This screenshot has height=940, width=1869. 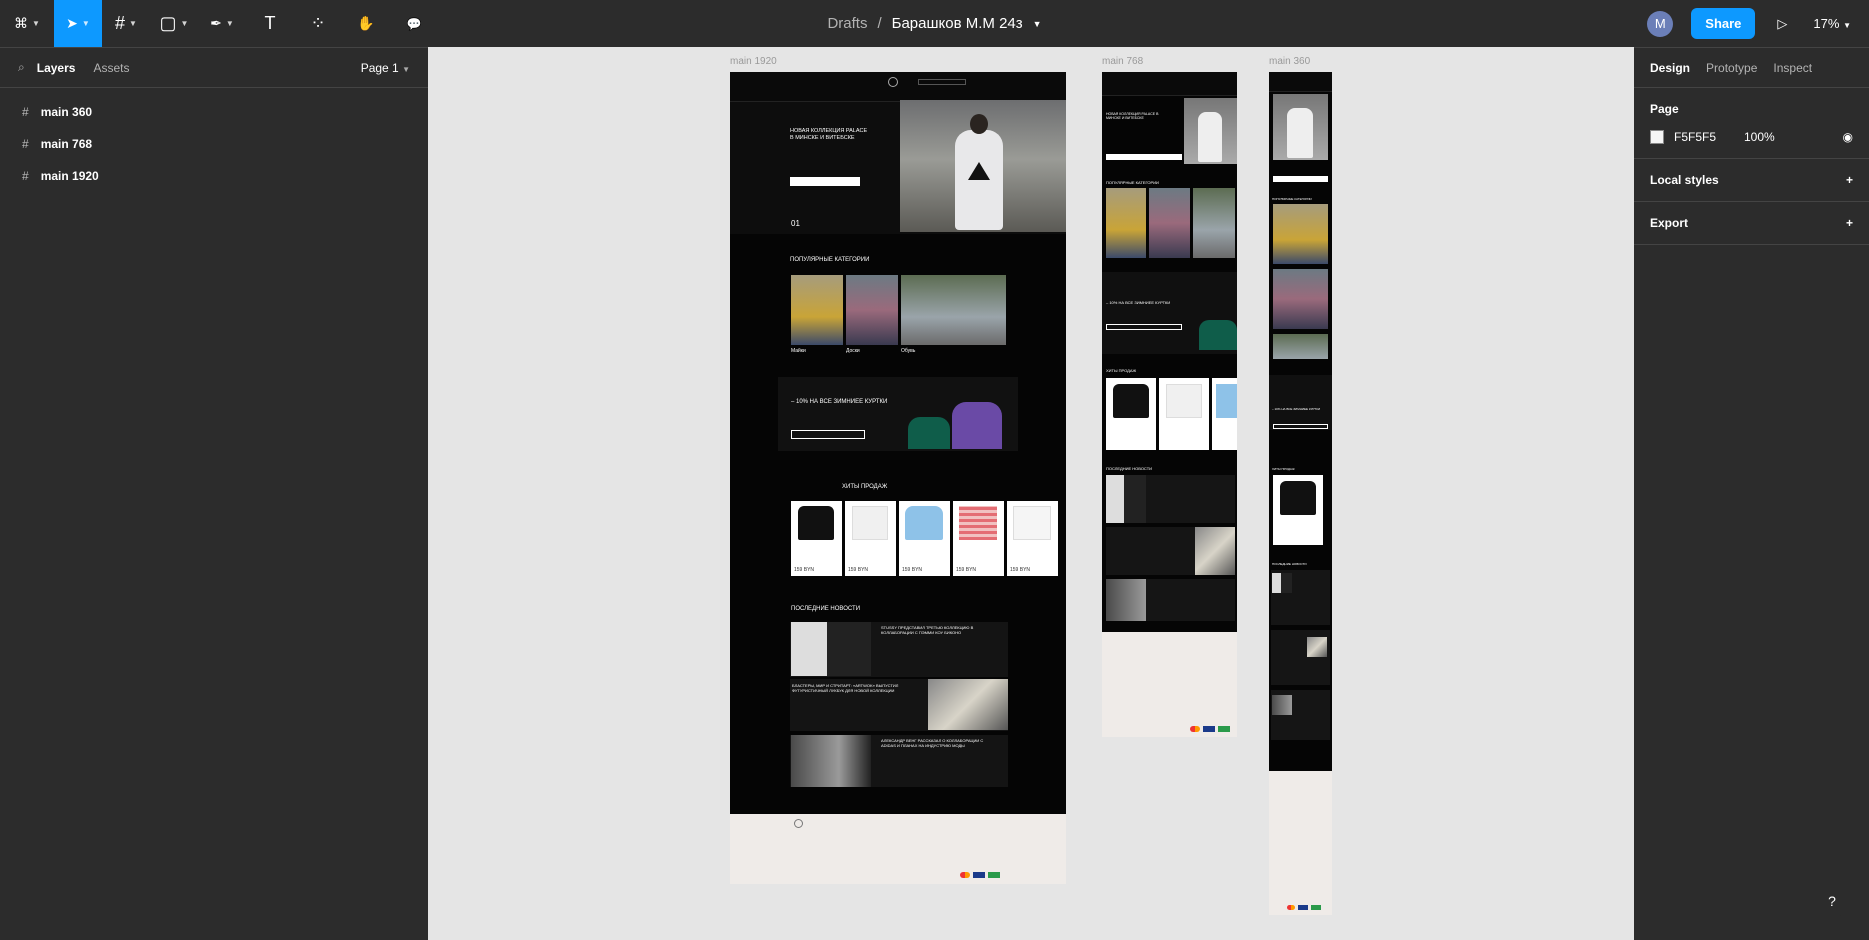 I want to click on frame-label-768: main 768, so click(x=1123, y=61).